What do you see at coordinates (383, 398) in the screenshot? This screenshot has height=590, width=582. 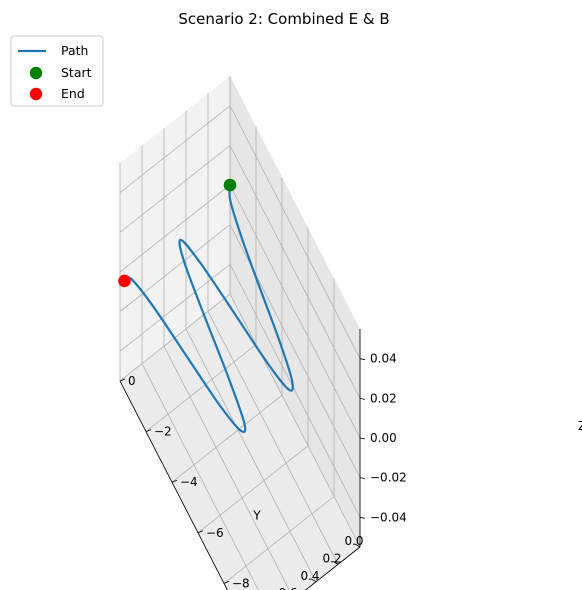 I see `z-tick-label-1: 0.02` at bounding box center [383, 398].